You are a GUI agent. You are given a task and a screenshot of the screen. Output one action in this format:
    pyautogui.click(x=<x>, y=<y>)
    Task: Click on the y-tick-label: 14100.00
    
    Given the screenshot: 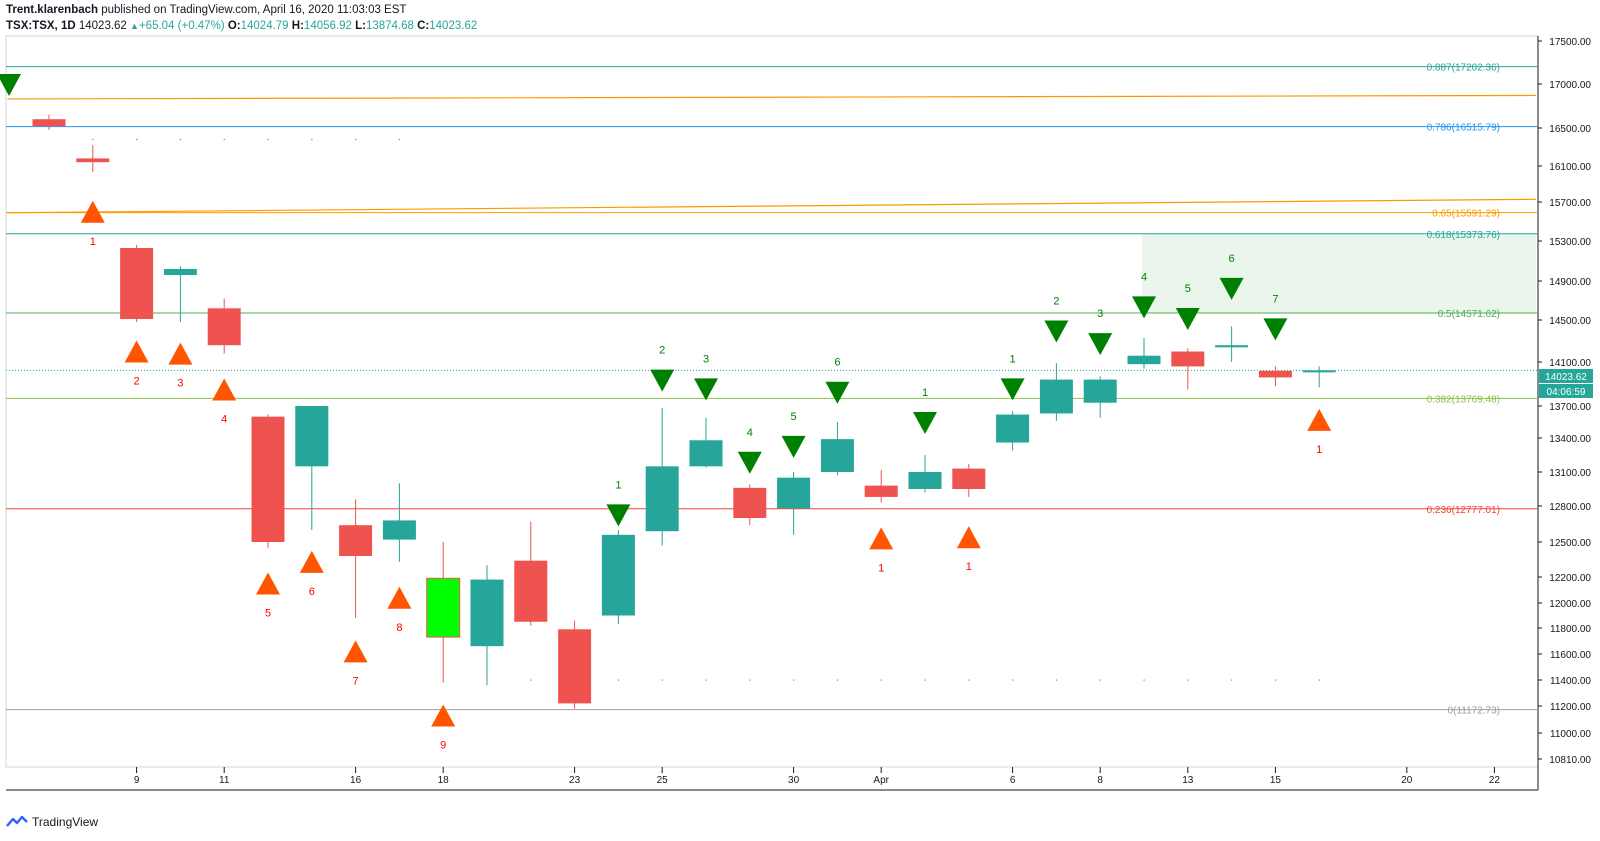 What is the action you would take?
    pyautogui.click(x=1570, y=363)
    